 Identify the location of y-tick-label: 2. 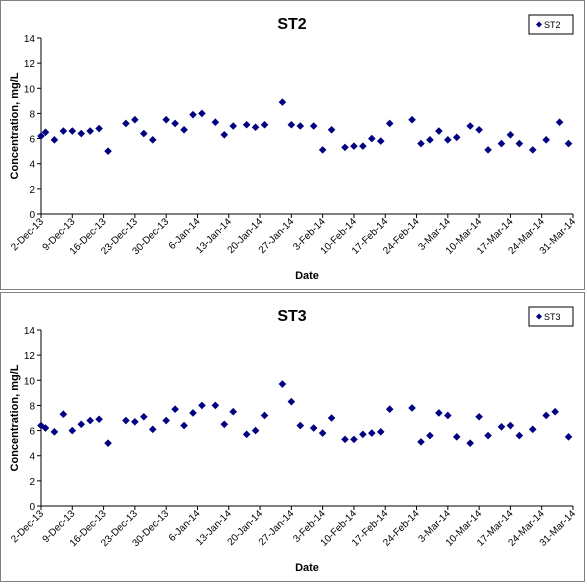
(32, 190).